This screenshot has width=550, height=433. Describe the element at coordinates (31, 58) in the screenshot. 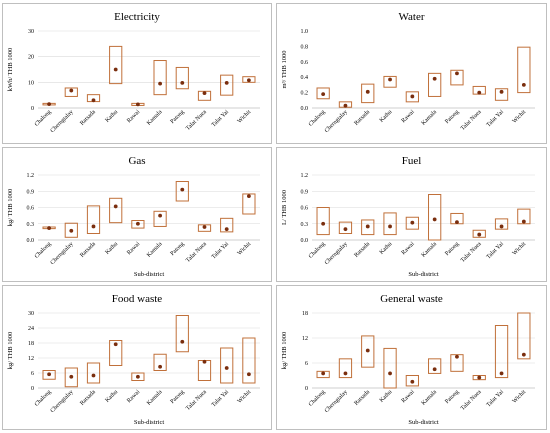

I see `y-tick-label: 20` at that location.